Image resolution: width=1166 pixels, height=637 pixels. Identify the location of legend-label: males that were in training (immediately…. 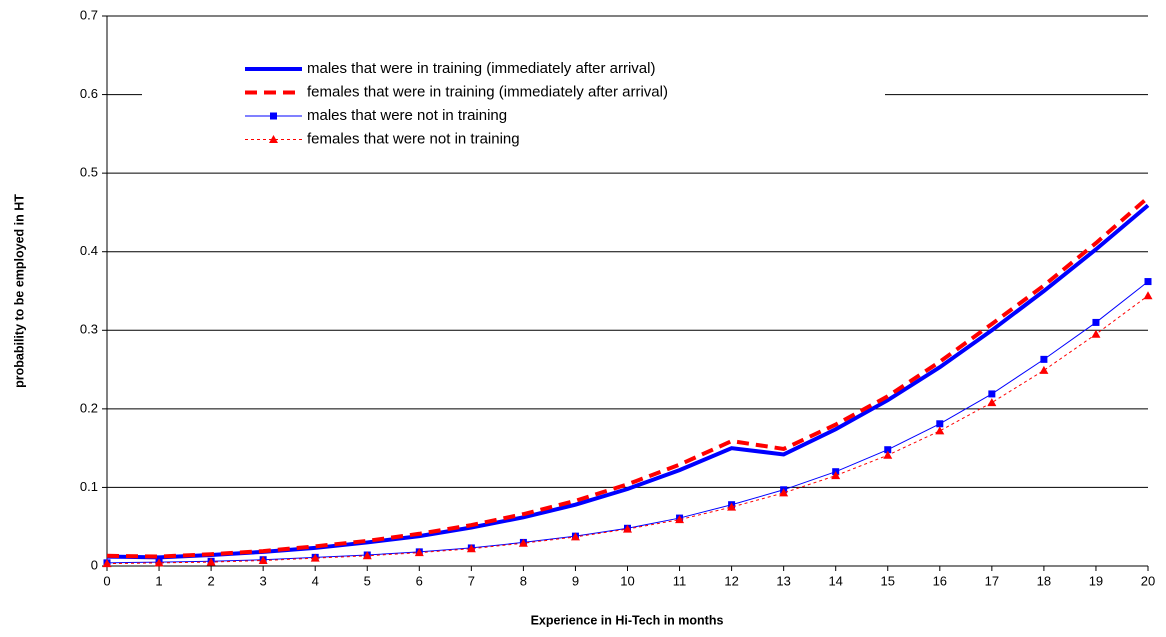
(481, 68).